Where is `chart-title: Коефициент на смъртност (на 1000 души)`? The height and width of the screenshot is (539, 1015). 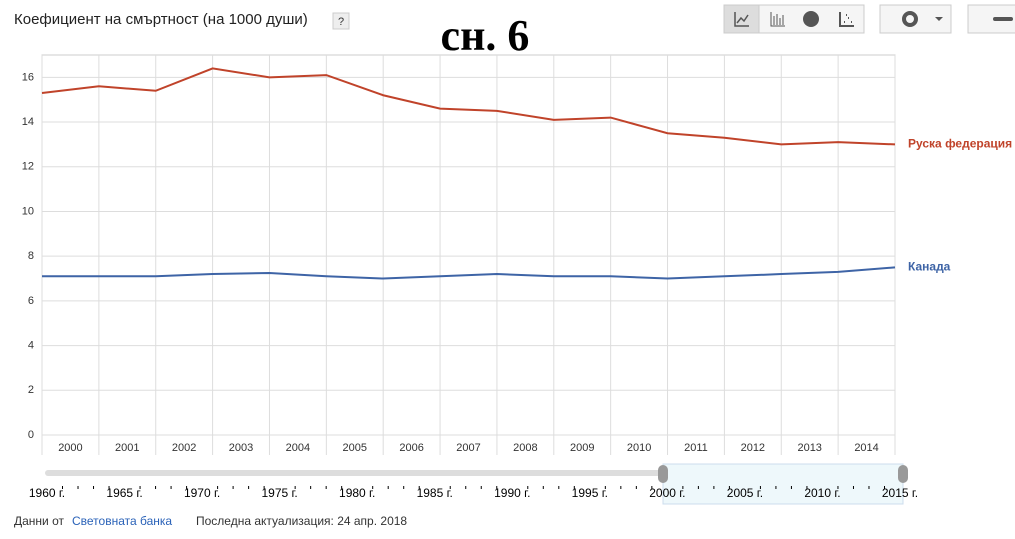
chart-title: Коефициент на смъртност (на 1000 души) is located at coordinates (161, 19).